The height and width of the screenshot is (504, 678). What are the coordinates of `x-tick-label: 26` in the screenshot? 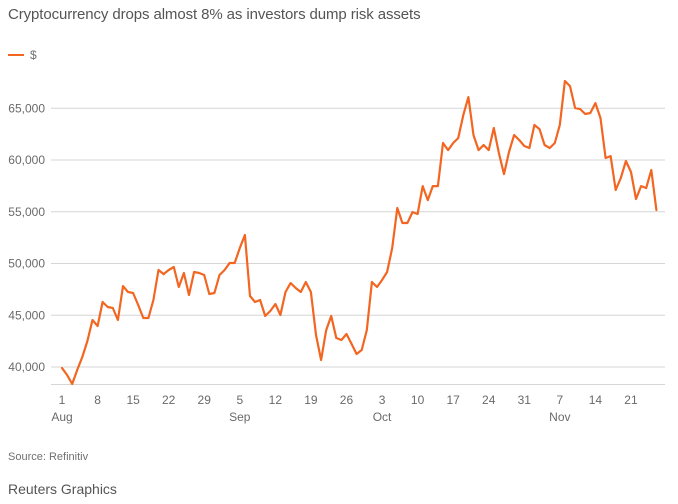 It's located at (347, 400).